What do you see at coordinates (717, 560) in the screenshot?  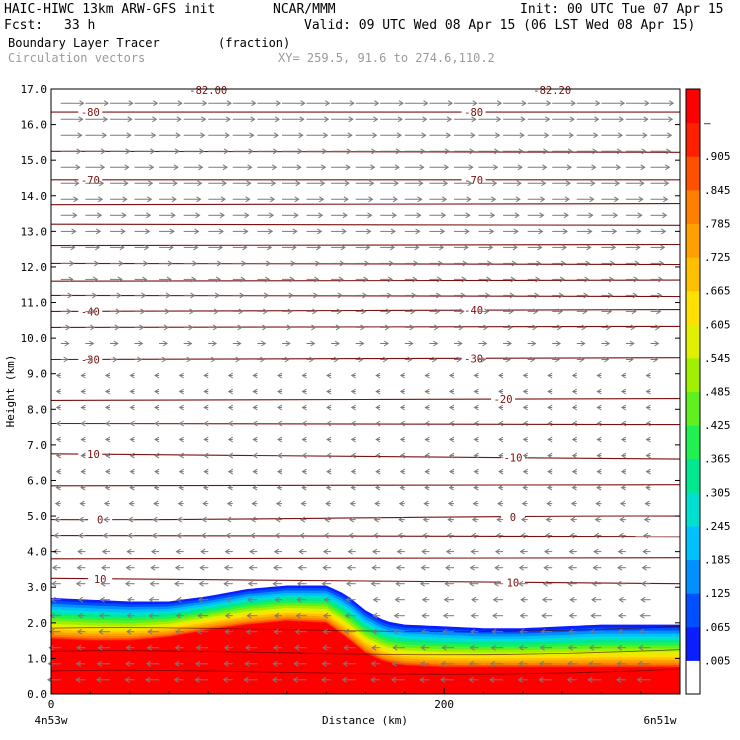 I see `colorbar-label-3: .185` at bounding box center [717, 560].